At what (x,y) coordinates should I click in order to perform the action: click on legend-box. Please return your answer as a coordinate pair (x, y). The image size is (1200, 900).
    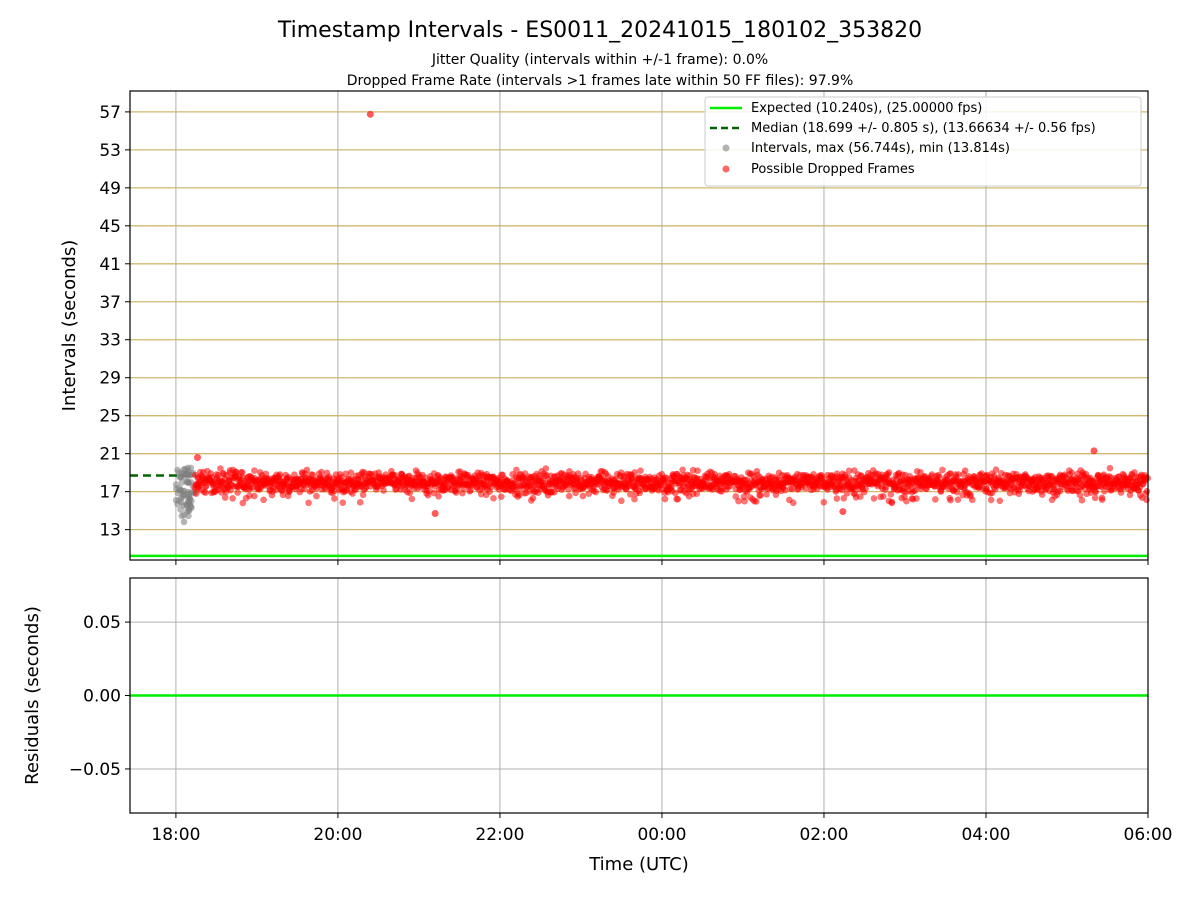
    Looking at the image, I should click on (923, 141).